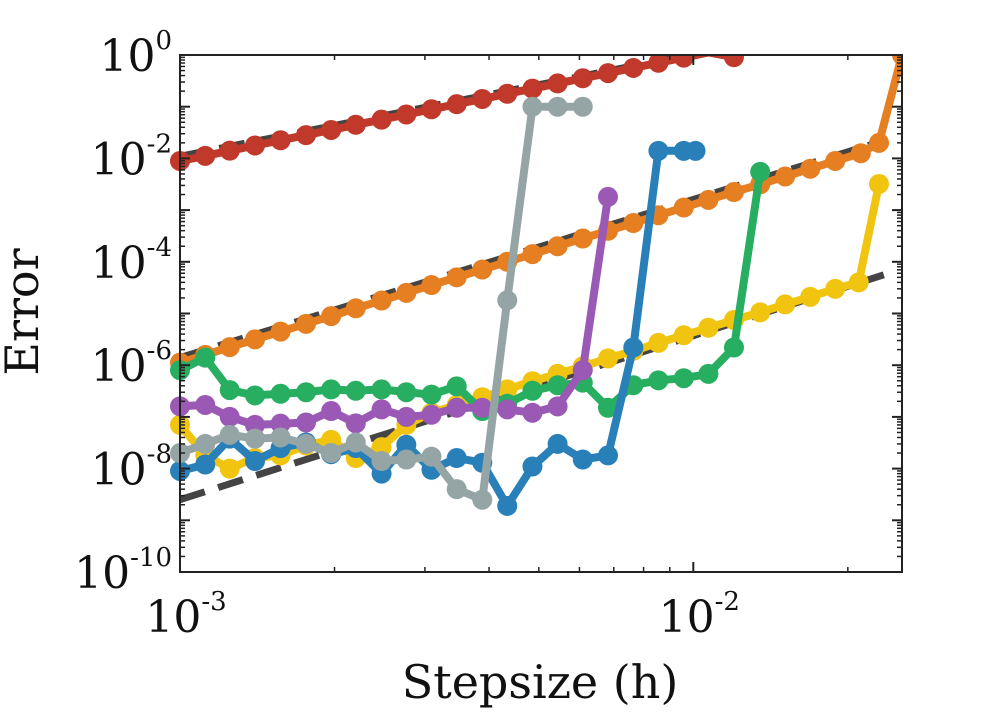 Image resolution: width=997 pixels, height=713 pixels. Describe the element at coordinates (135, 54) in the screenshot. I see `y-tick-label: 10⁰` at that location.